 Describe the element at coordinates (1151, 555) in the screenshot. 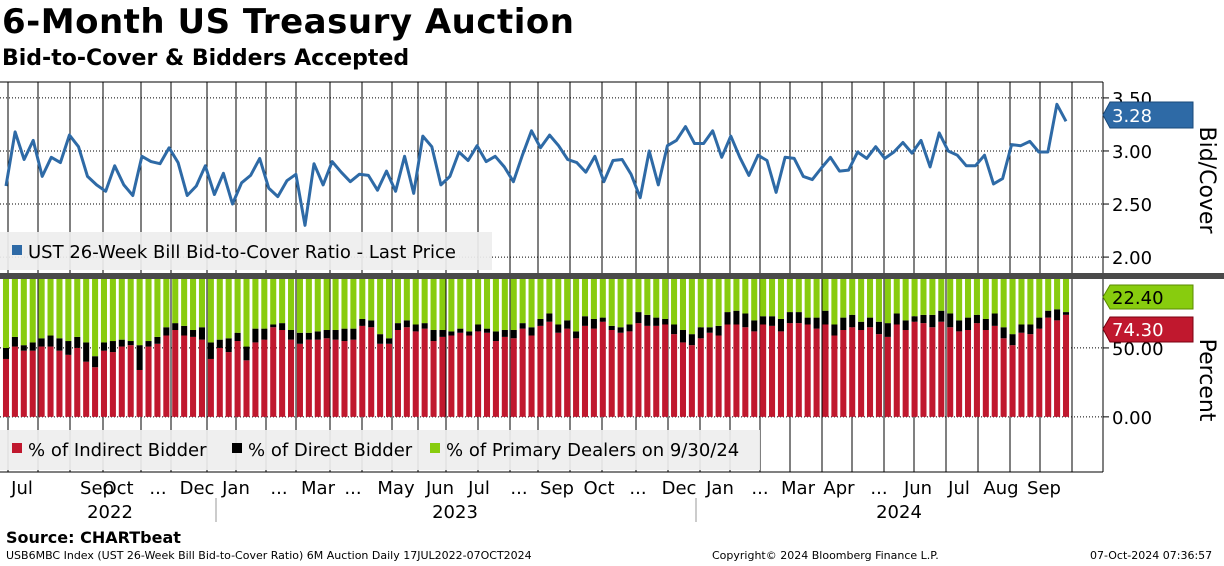

I see `timestamp: 07-Oct-2024 07:36:57` at that location.